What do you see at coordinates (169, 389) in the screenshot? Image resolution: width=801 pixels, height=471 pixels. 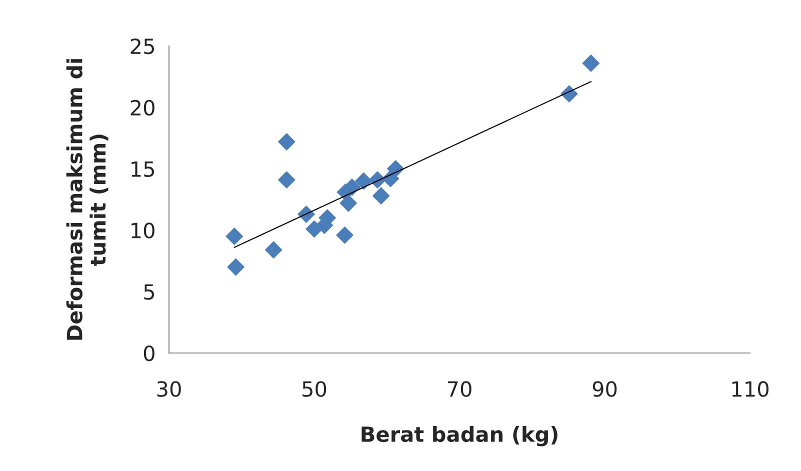 I see `x-tick-label: 30` at bounding box center [169, 389].